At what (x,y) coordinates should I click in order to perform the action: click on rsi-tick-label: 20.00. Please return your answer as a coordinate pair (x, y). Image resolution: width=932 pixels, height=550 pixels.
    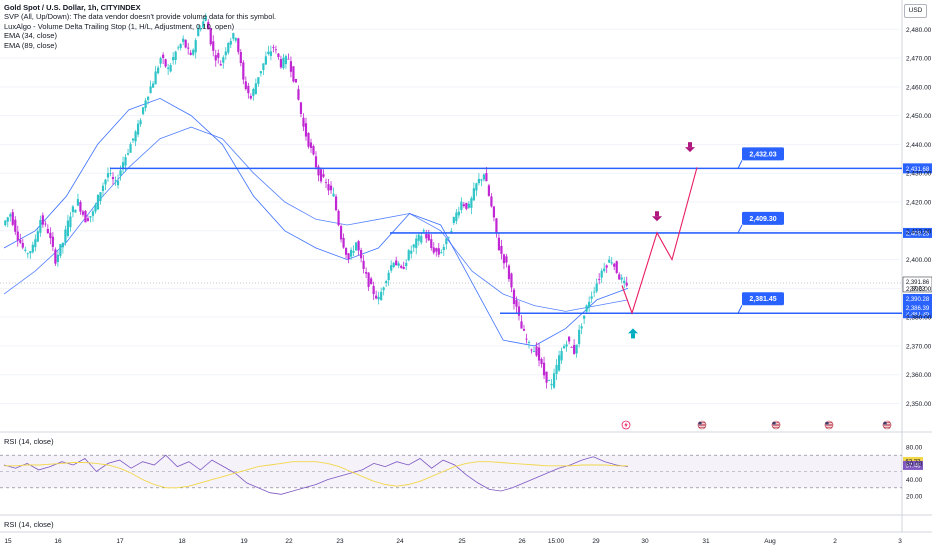
    Looking at the image, I should click on (914, 496).